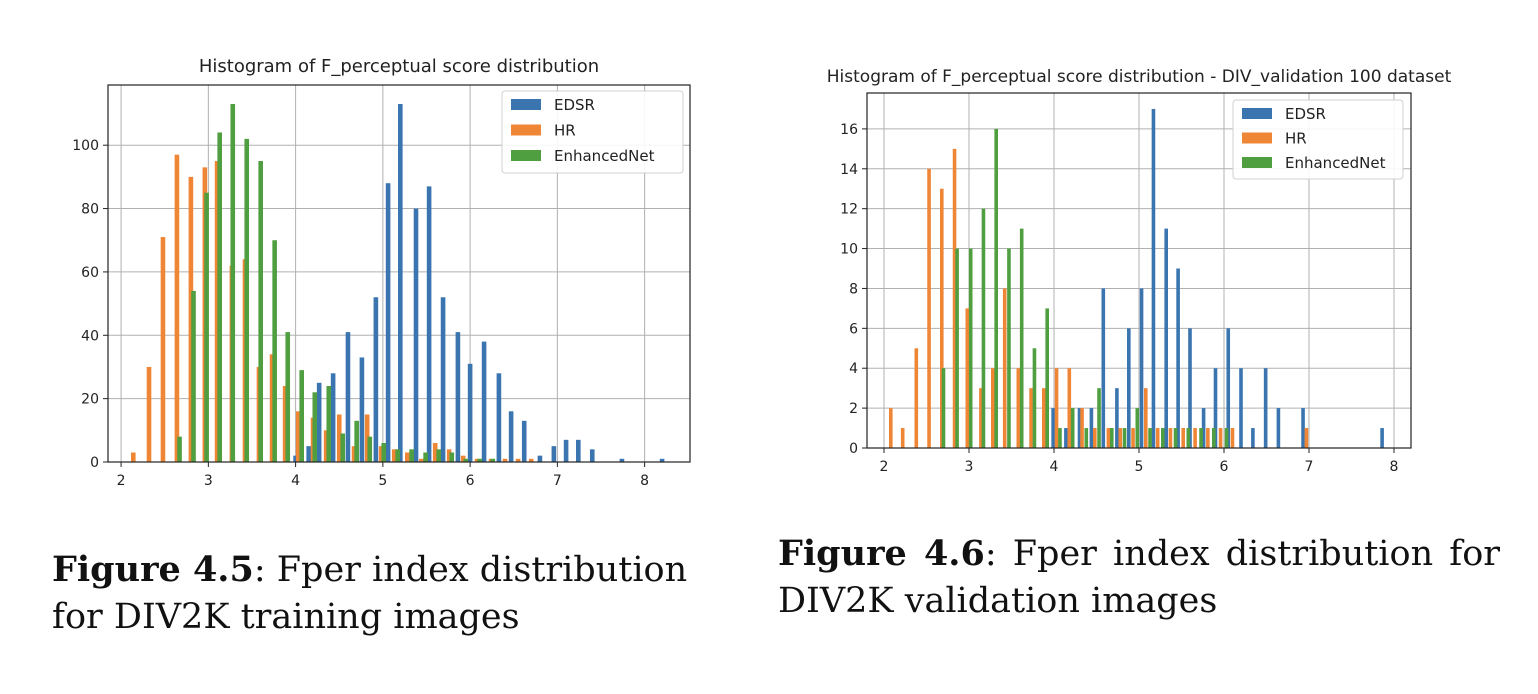  What do you see at coordinates (969, 467) in the screenshot?
I see `x-tick-label: 3` at bounding box center [969, 467].